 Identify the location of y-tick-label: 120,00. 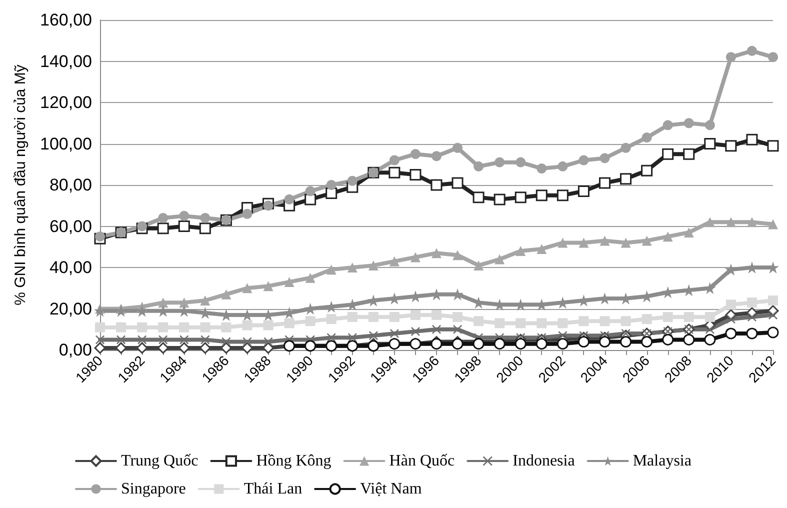
(66, 102).